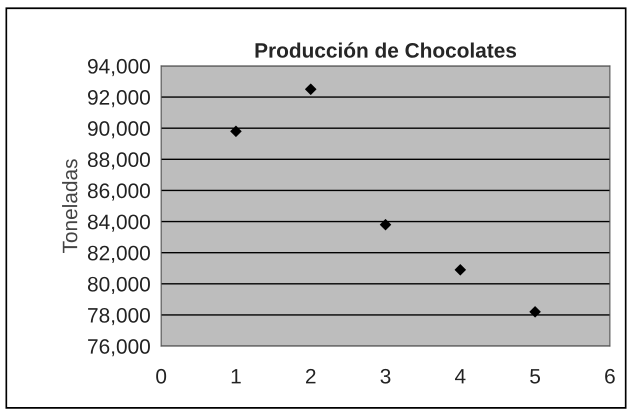 This screenshot has height=412, width=632. Describe the element at coordinates (119, 192) in the screenshot. I see `y-tick-label: 86,000` at that location.